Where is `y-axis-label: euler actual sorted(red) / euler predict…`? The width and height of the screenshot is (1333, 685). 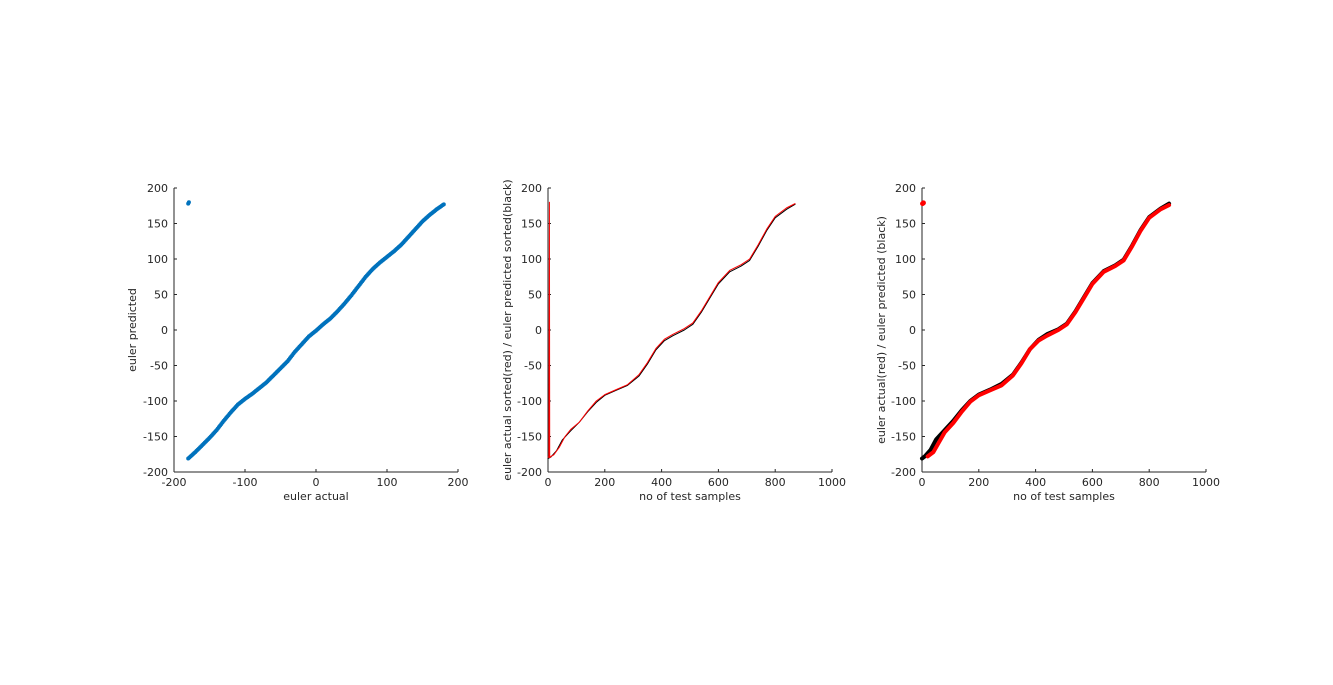 y-axis-label: euler actual sorted(red) / euler predict… is located at coordinates (507, 329).